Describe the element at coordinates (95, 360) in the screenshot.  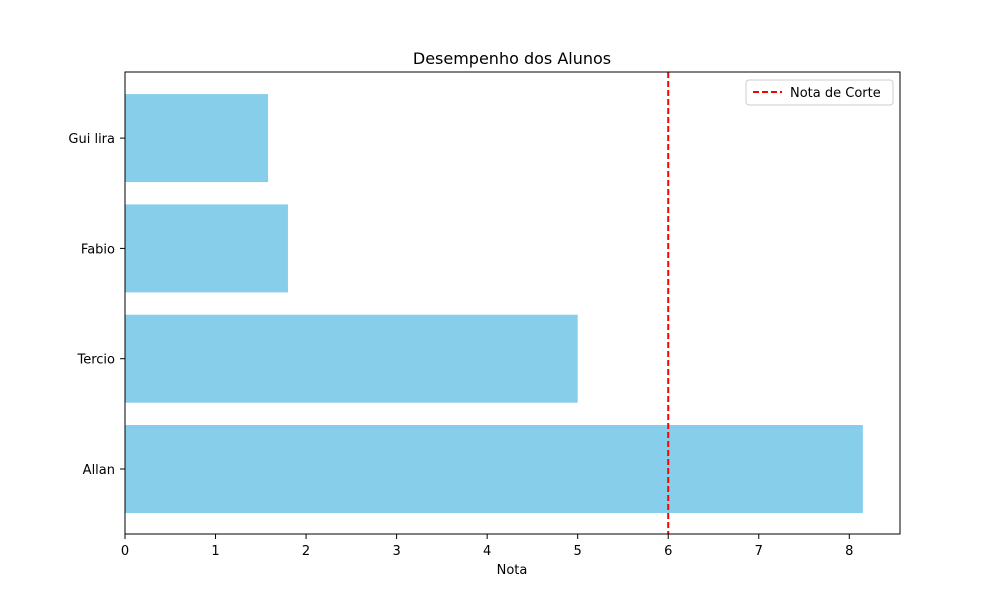
I see `y-tick-label: Tercio` at that location.